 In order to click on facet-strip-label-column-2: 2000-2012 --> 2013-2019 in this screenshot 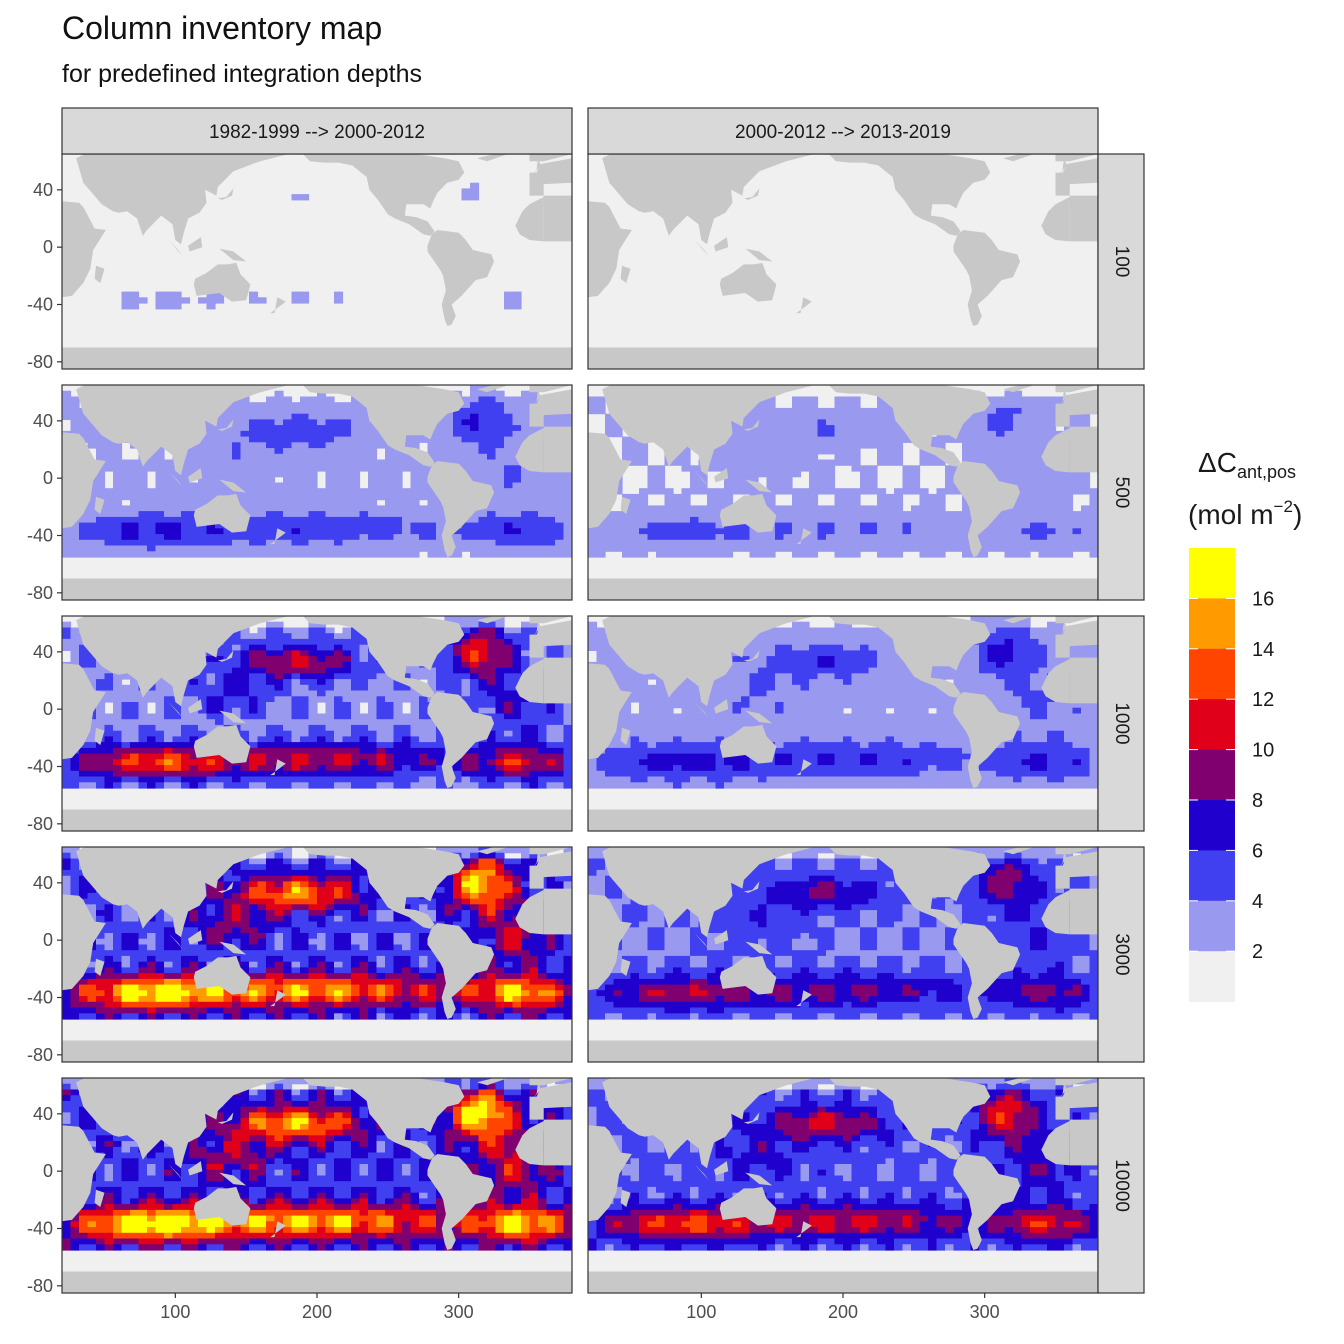, I will do `click(843, 132)`.